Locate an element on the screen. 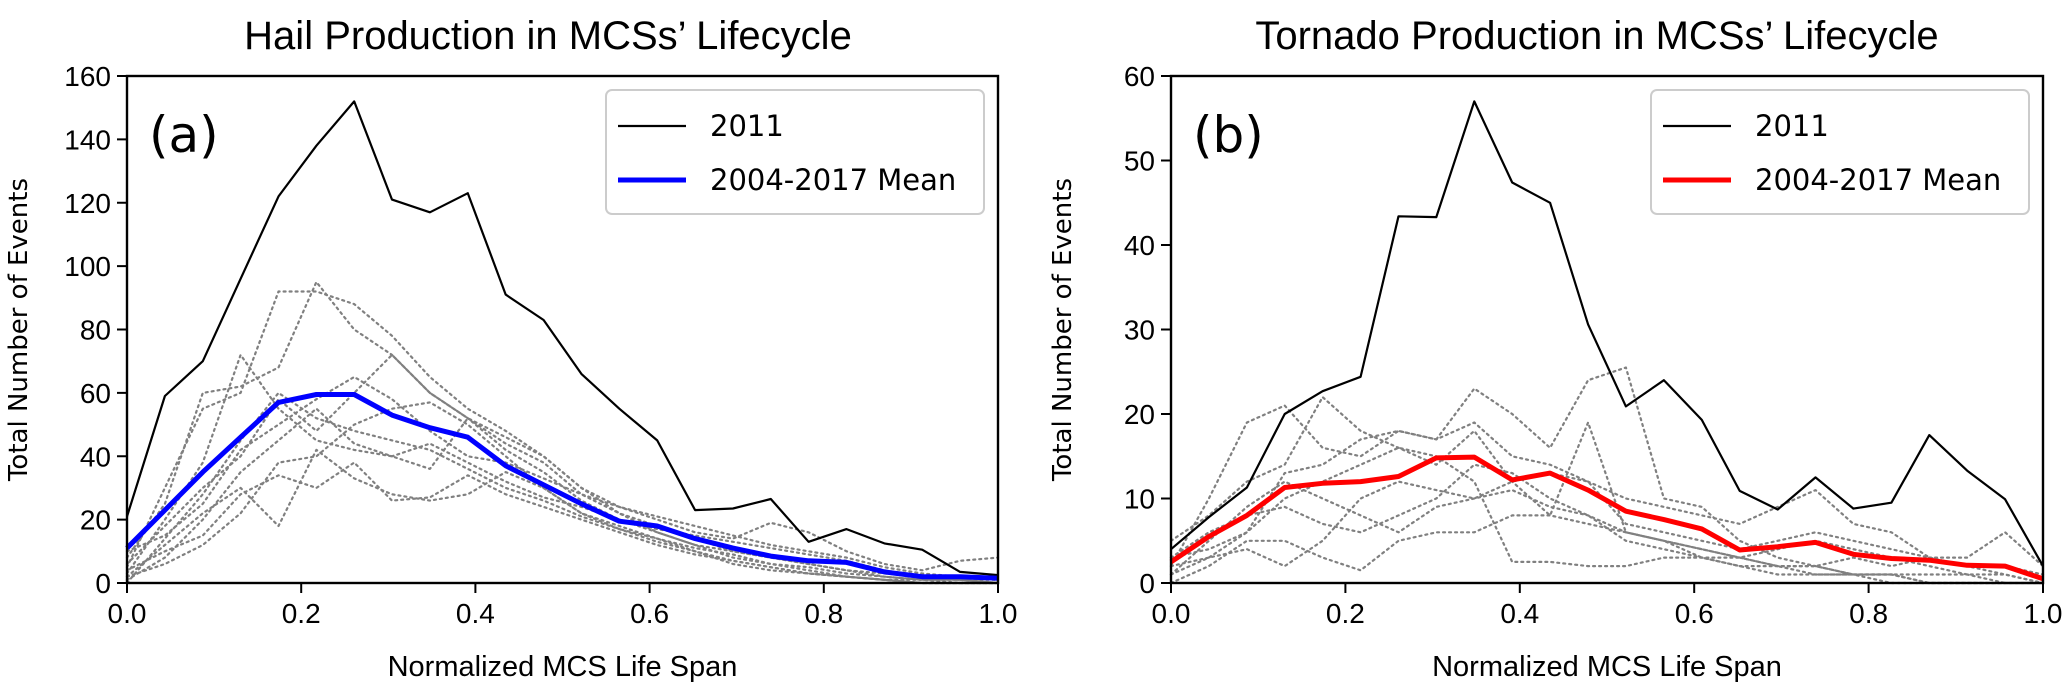 This screenshot has width=2067, height=692. y-tick-label: 120 is located at coordinates (87, 203).